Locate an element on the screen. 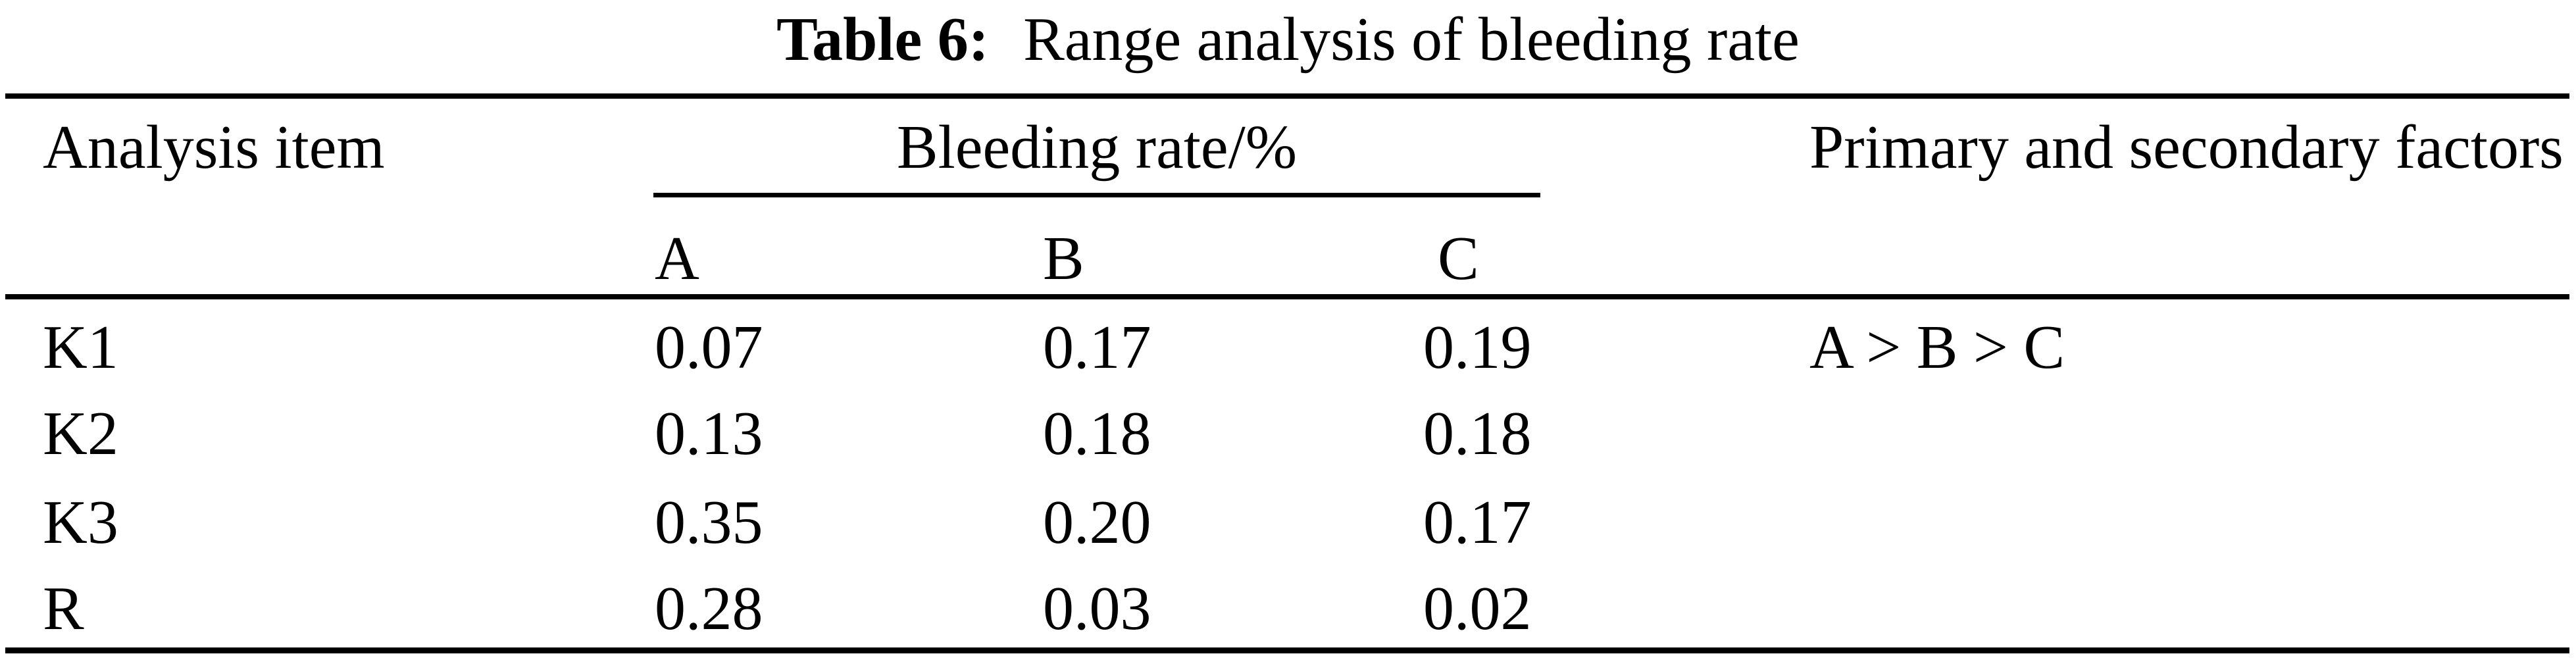  row-r-item-label: R is located at coordinates (63, 609).